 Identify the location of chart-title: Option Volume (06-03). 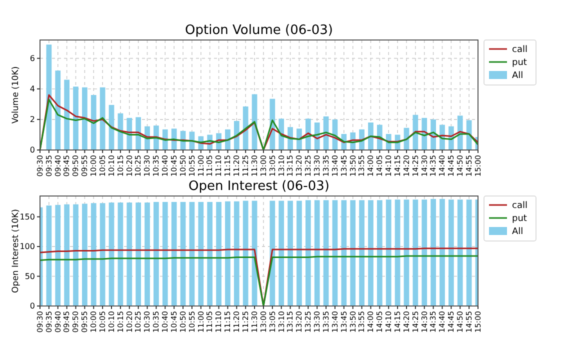
(259, 30).